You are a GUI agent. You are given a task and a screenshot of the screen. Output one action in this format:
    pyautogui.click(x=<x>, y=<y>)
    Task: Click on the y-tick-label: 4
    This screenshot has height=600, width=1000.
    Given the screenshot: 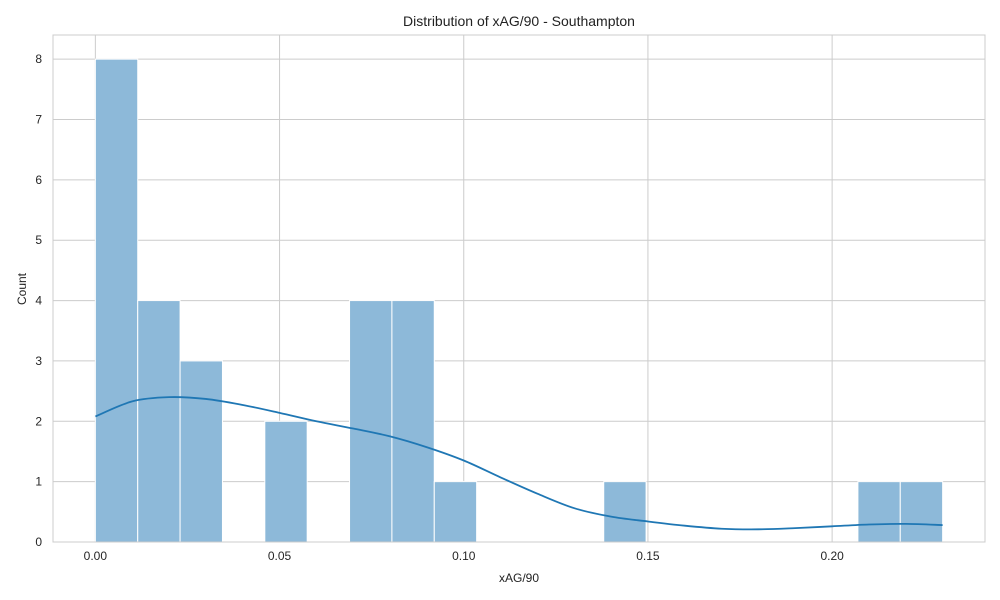 What is the action you would take?
    pyautogui.click(x=38, y=301)
    